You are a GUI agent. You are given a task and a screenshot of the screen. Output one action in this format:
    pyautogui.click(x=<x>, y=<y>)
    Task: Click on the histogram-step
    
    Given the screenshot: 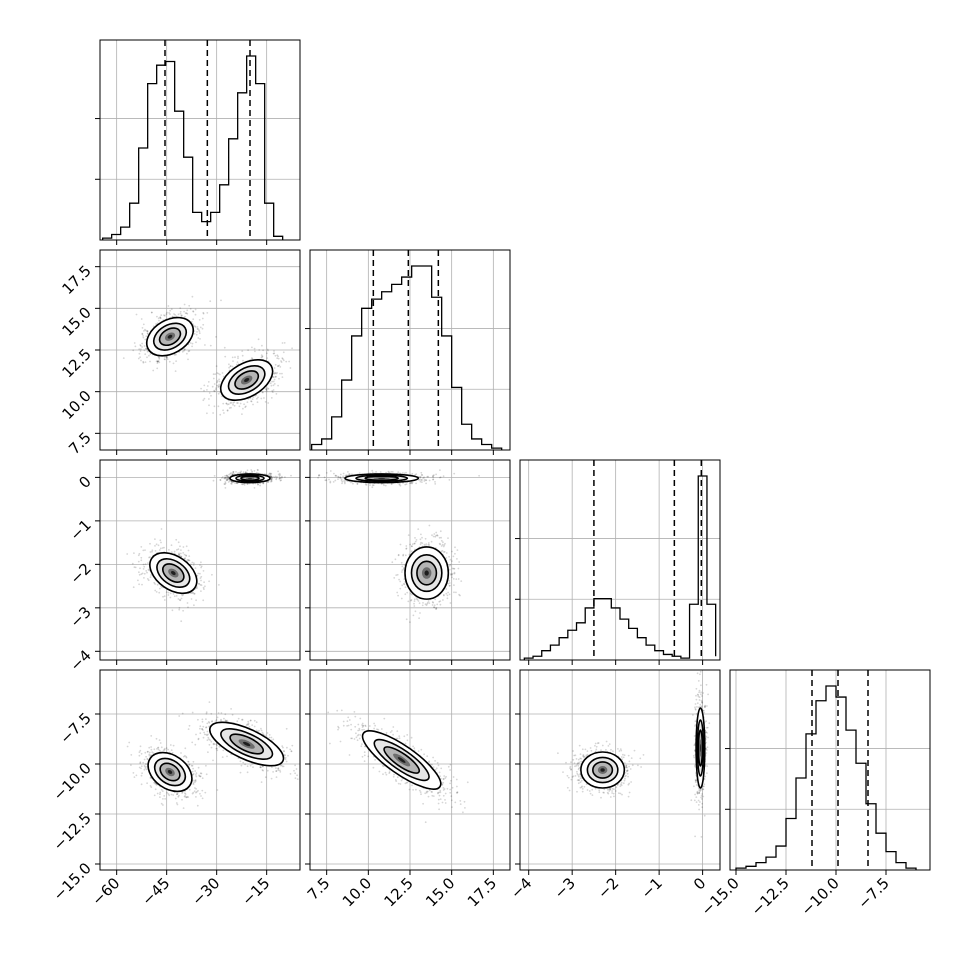 What is the action you would take?
    pyautogui.click(x=193, y=147)
    